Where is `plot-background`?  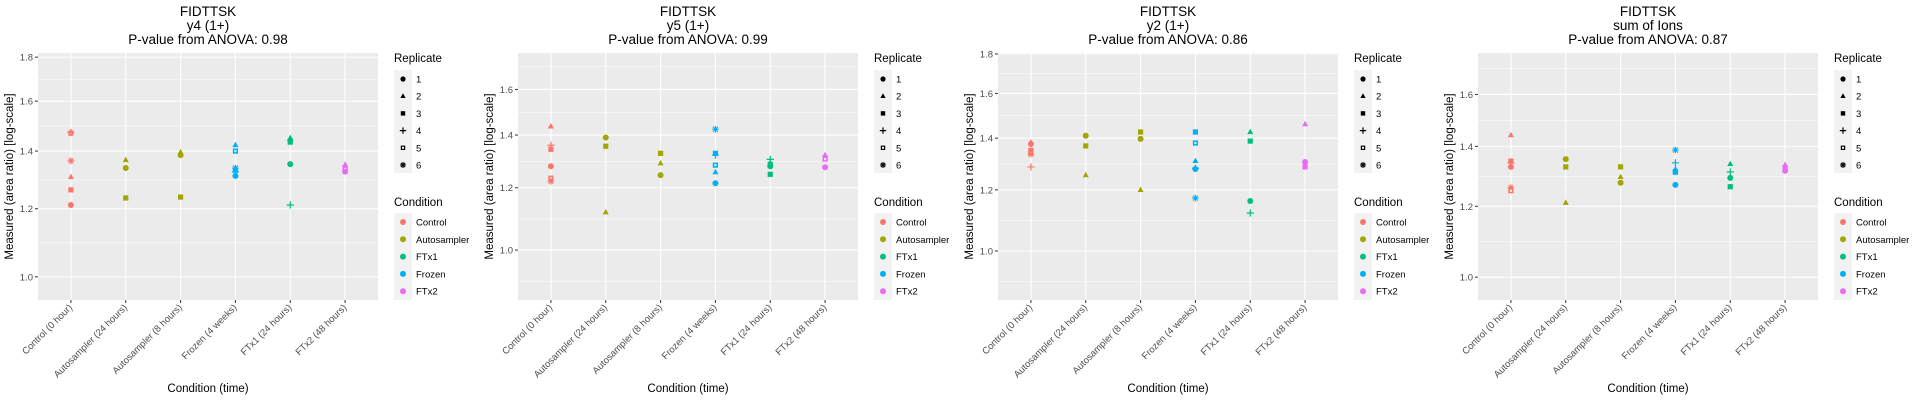 plot-background is located at coordinates (1168, 176).